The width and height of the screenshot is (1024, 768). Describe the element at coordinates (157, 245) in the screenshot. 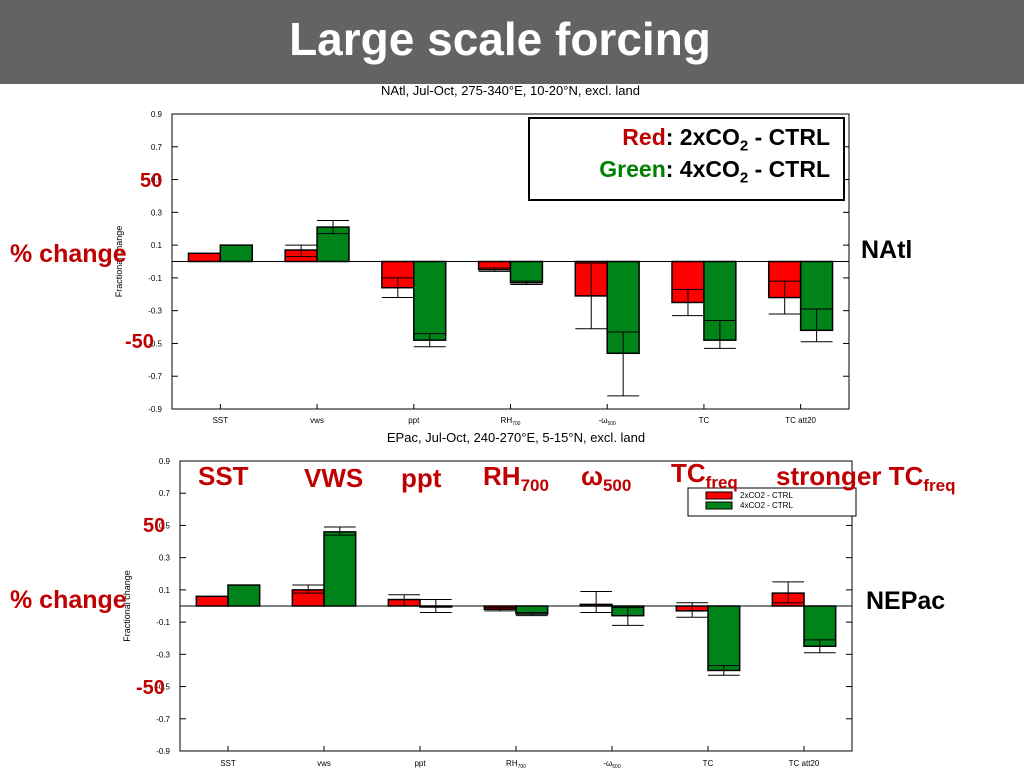

I see `chart1-ytick-label: 0.1` at that location.